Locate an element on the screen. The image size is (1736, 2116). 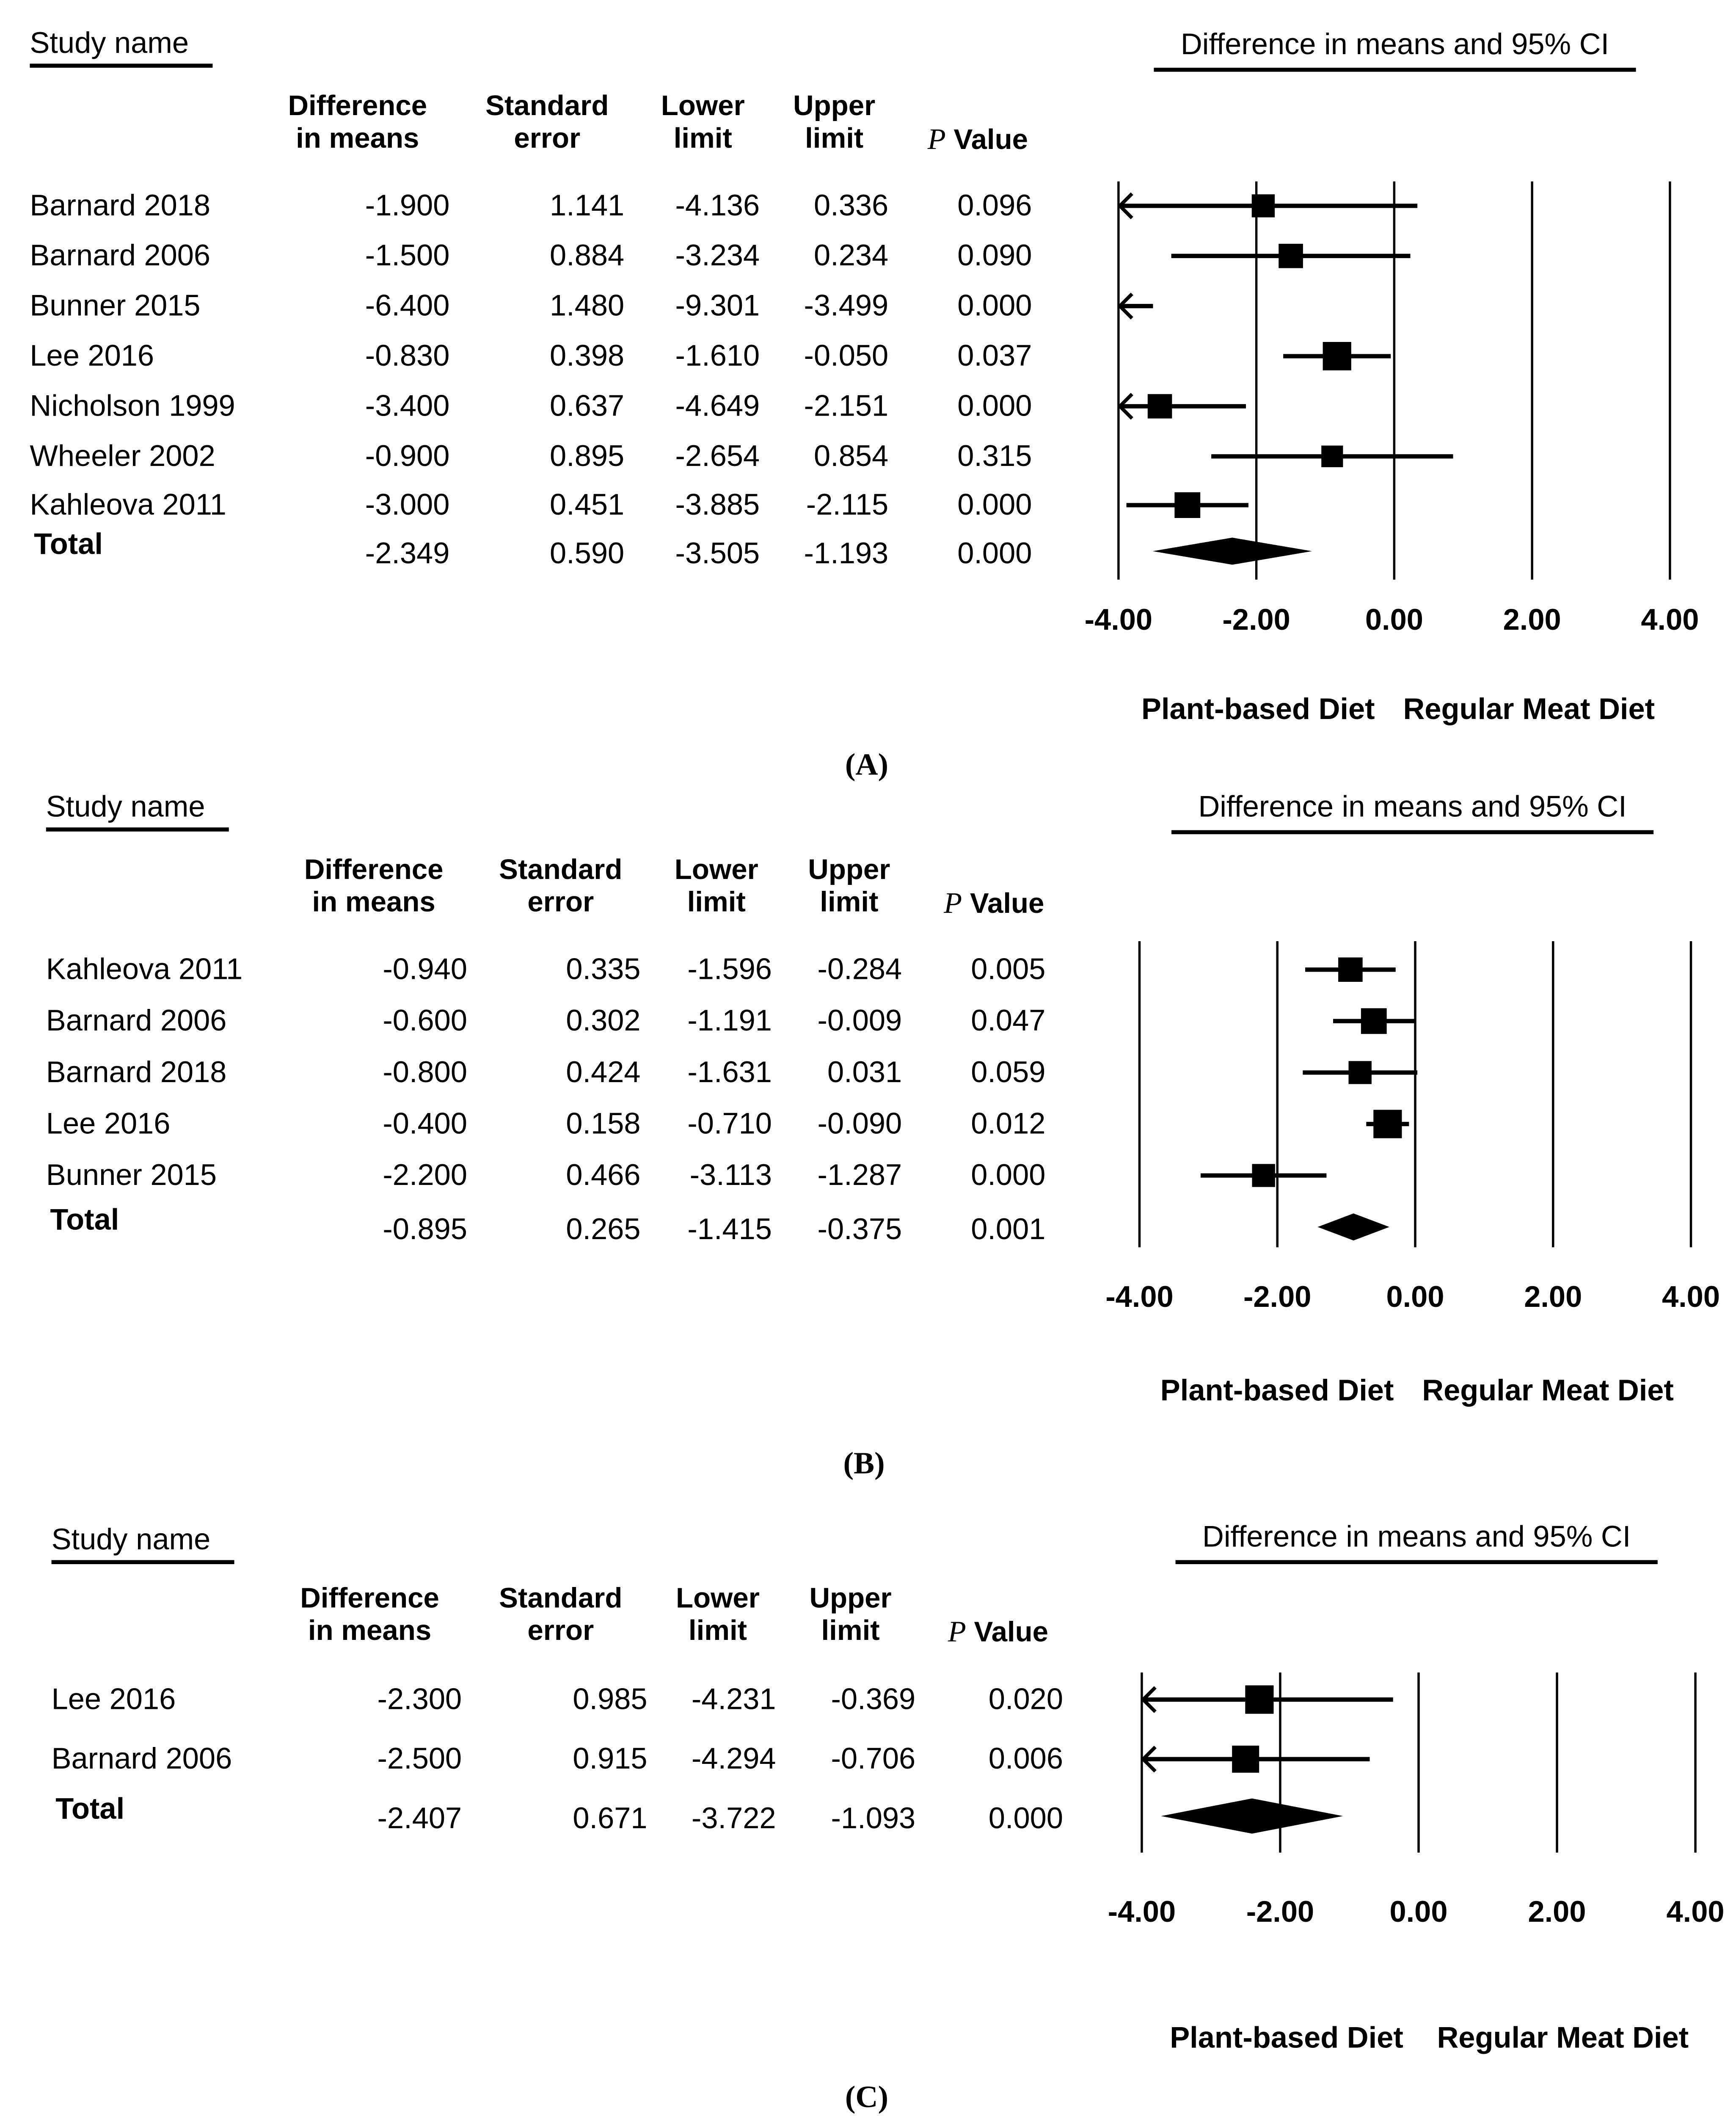
cell-p-value: 0.090 is located at coordinates (944, 255).